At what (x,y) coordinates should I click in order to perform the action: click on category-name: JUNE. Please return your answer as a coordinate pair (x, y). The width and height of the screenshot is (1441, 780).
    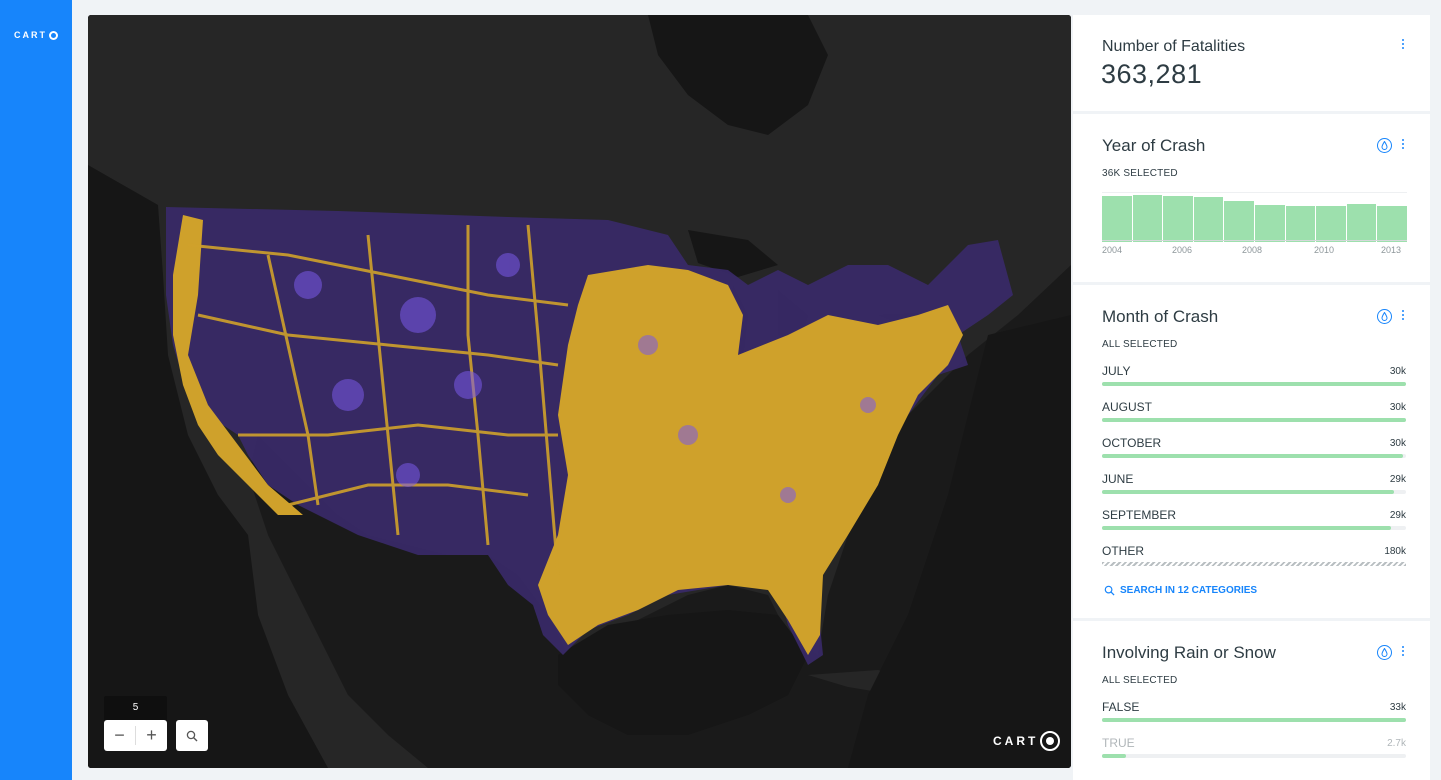
    Looking at the image, I should click on (1118, 479).